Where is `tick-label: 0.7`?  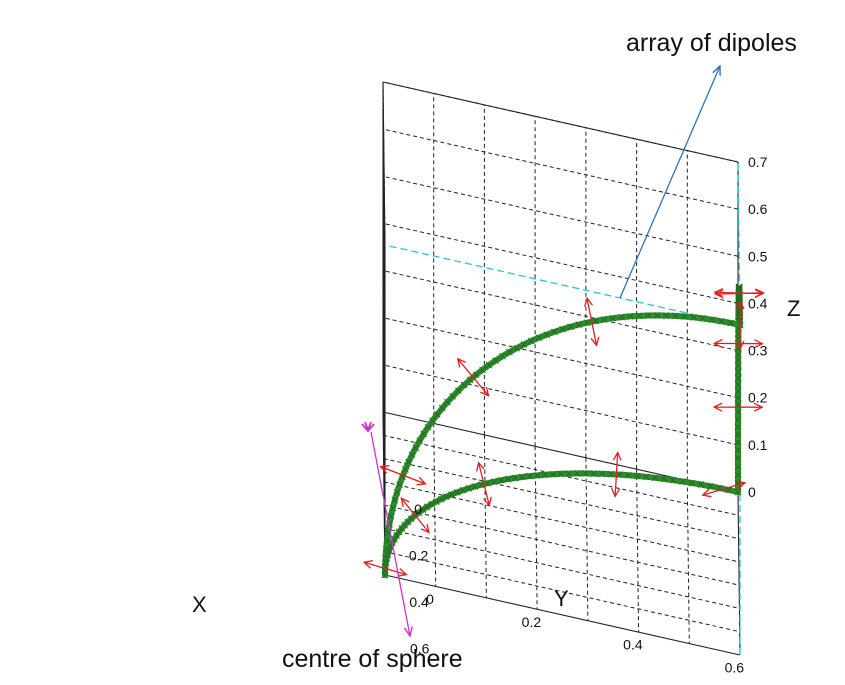
tick-label: 0.7 is located at coordinates (758, 162).